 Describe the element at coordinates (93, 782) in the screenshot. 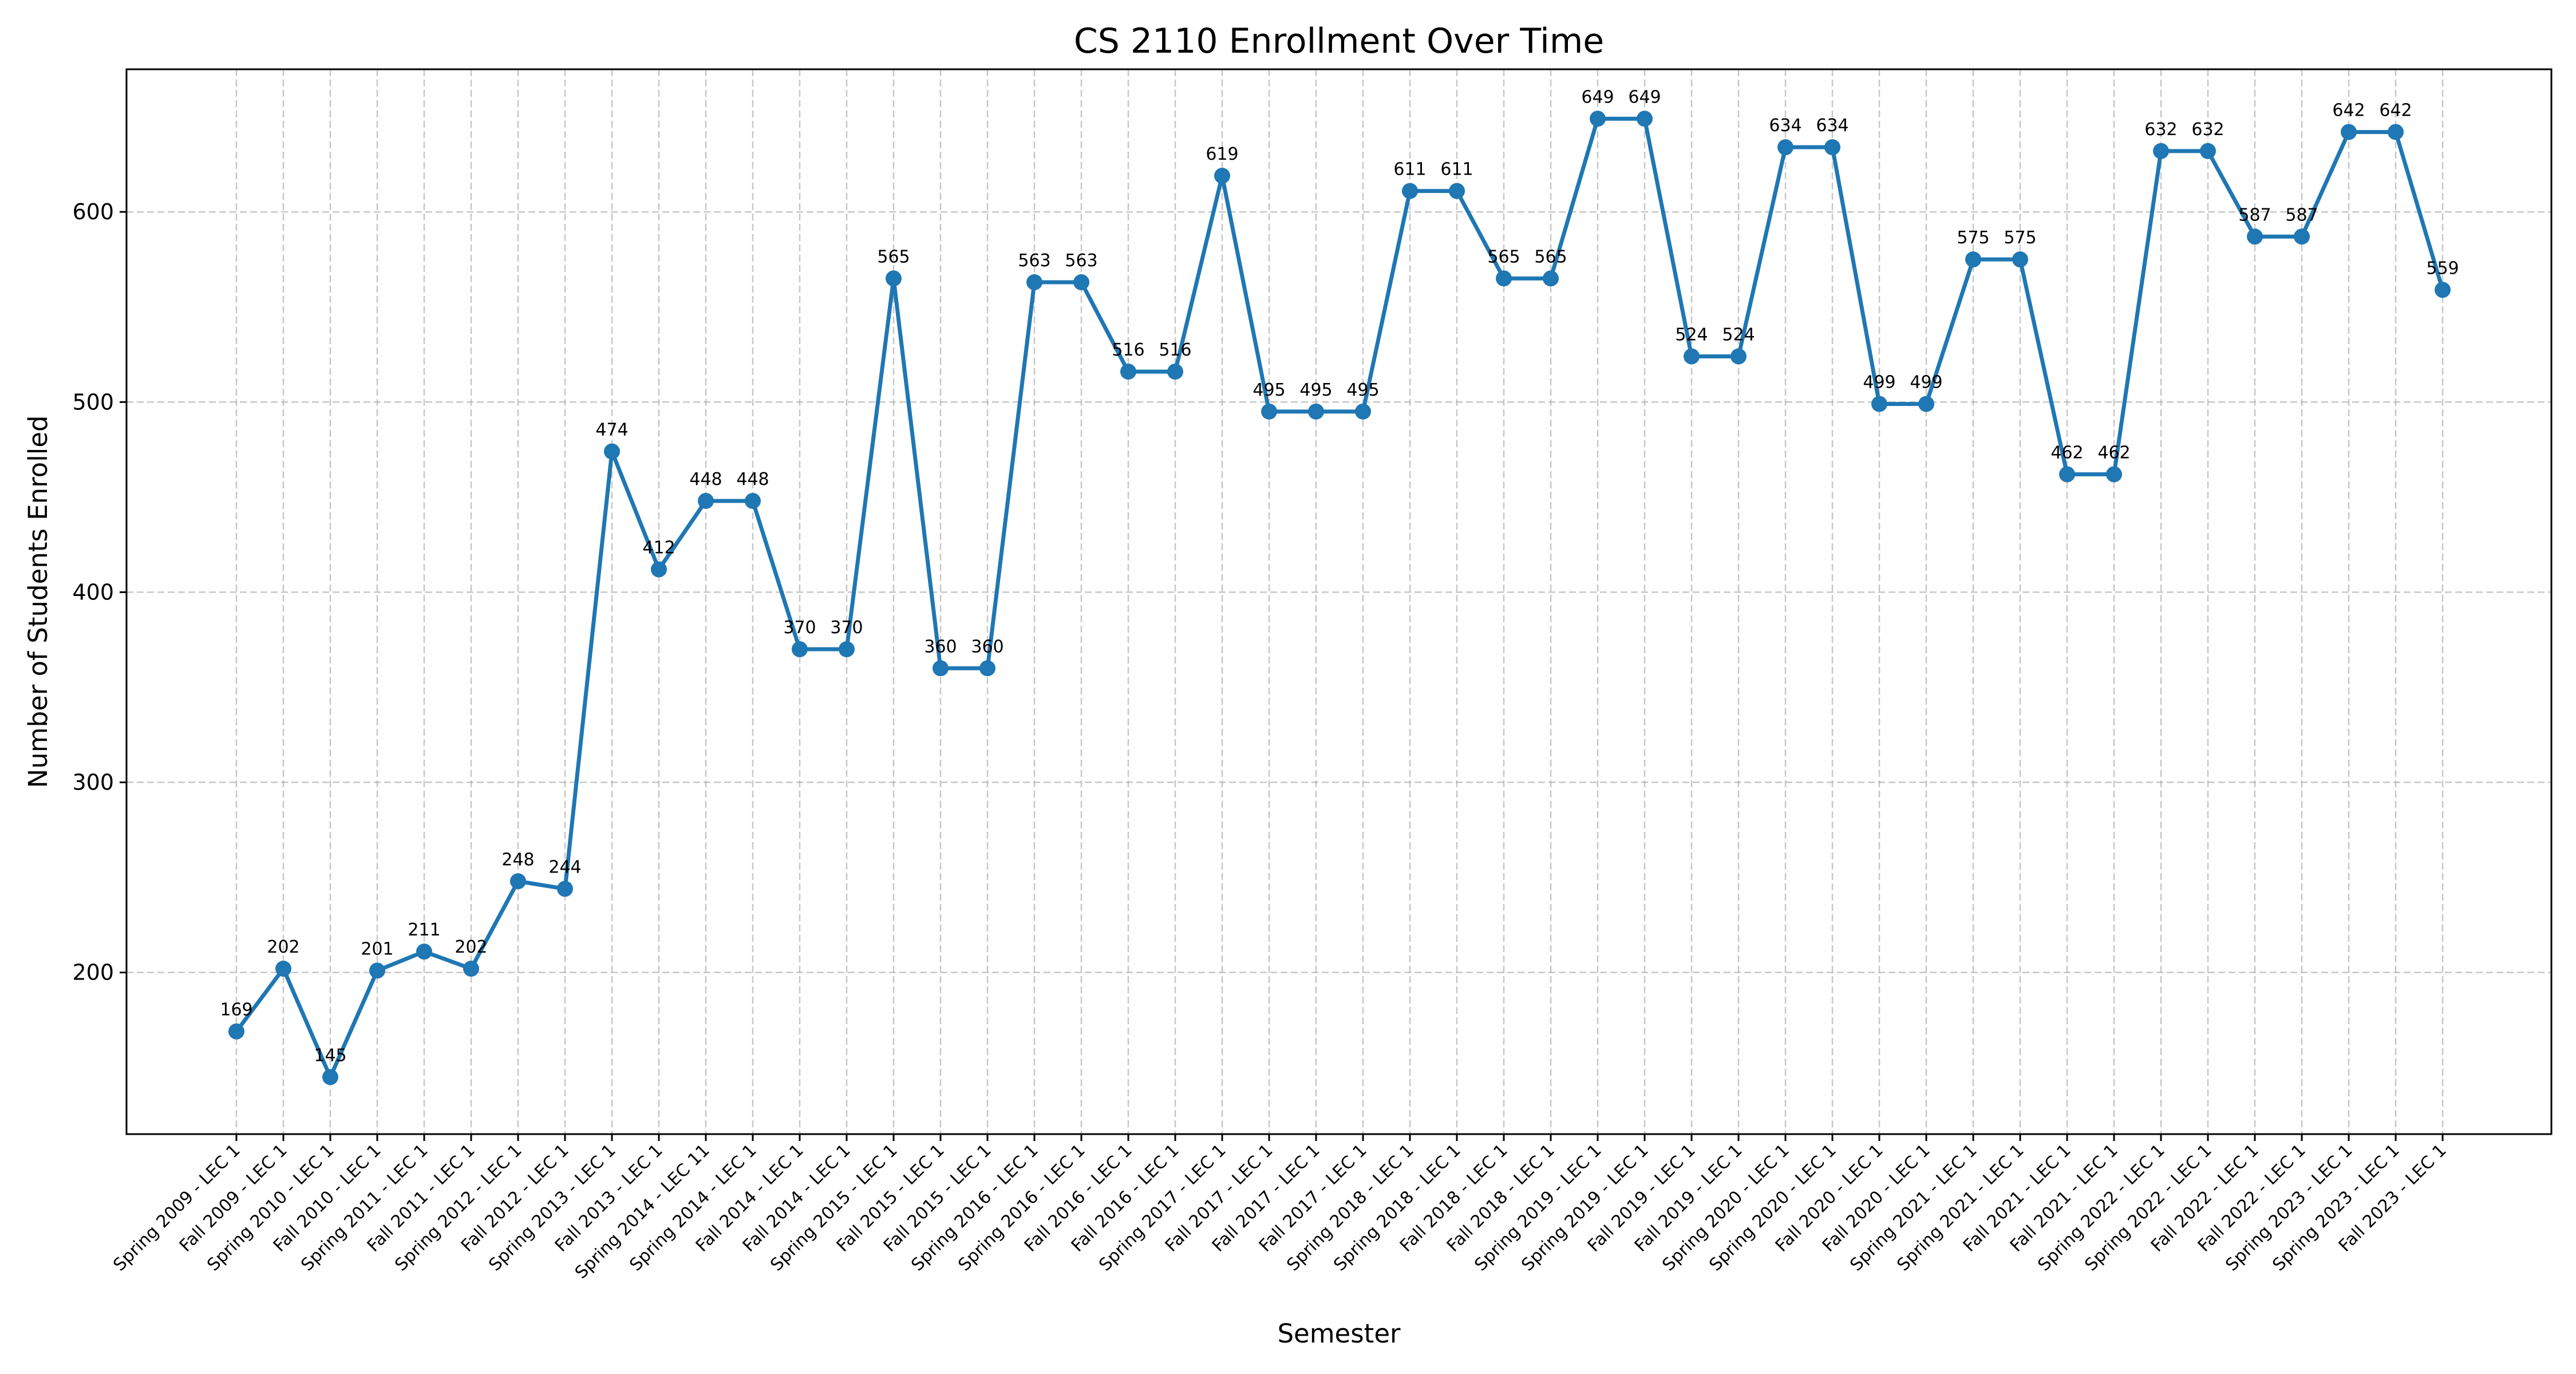

I see `y-tick-label: 300` at that location.